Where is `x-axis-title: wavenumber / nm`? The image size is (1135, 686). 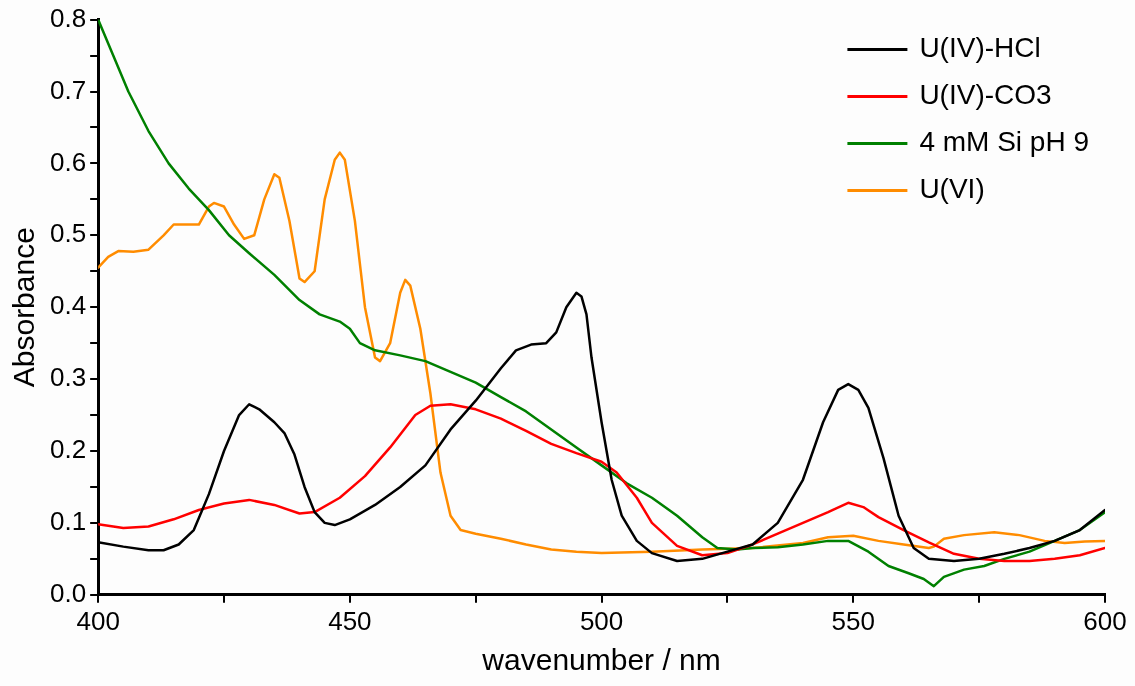
x-axis-title: wavenumber / nm is located at coordinates (601, 660).